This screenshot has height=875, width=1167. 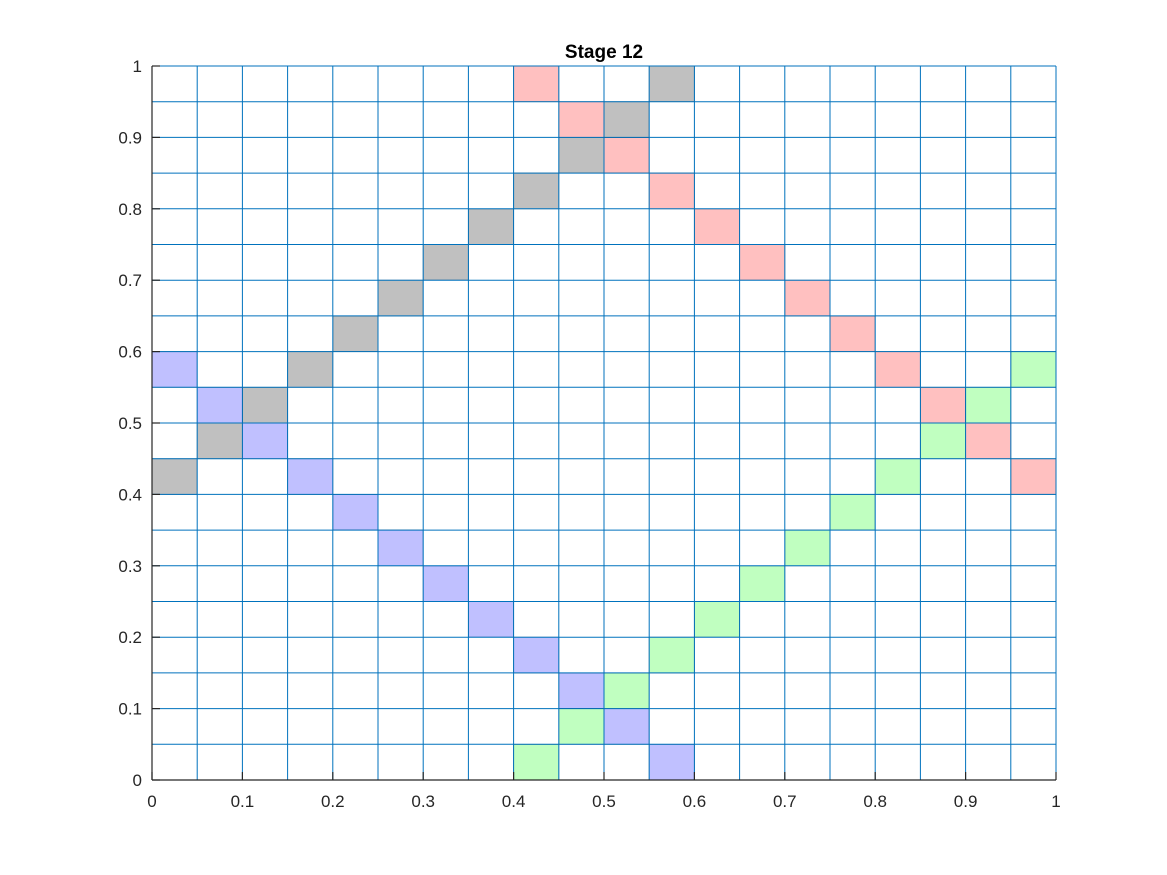 I want to click on x-tick-label: 0, so click(x=151, y=801).